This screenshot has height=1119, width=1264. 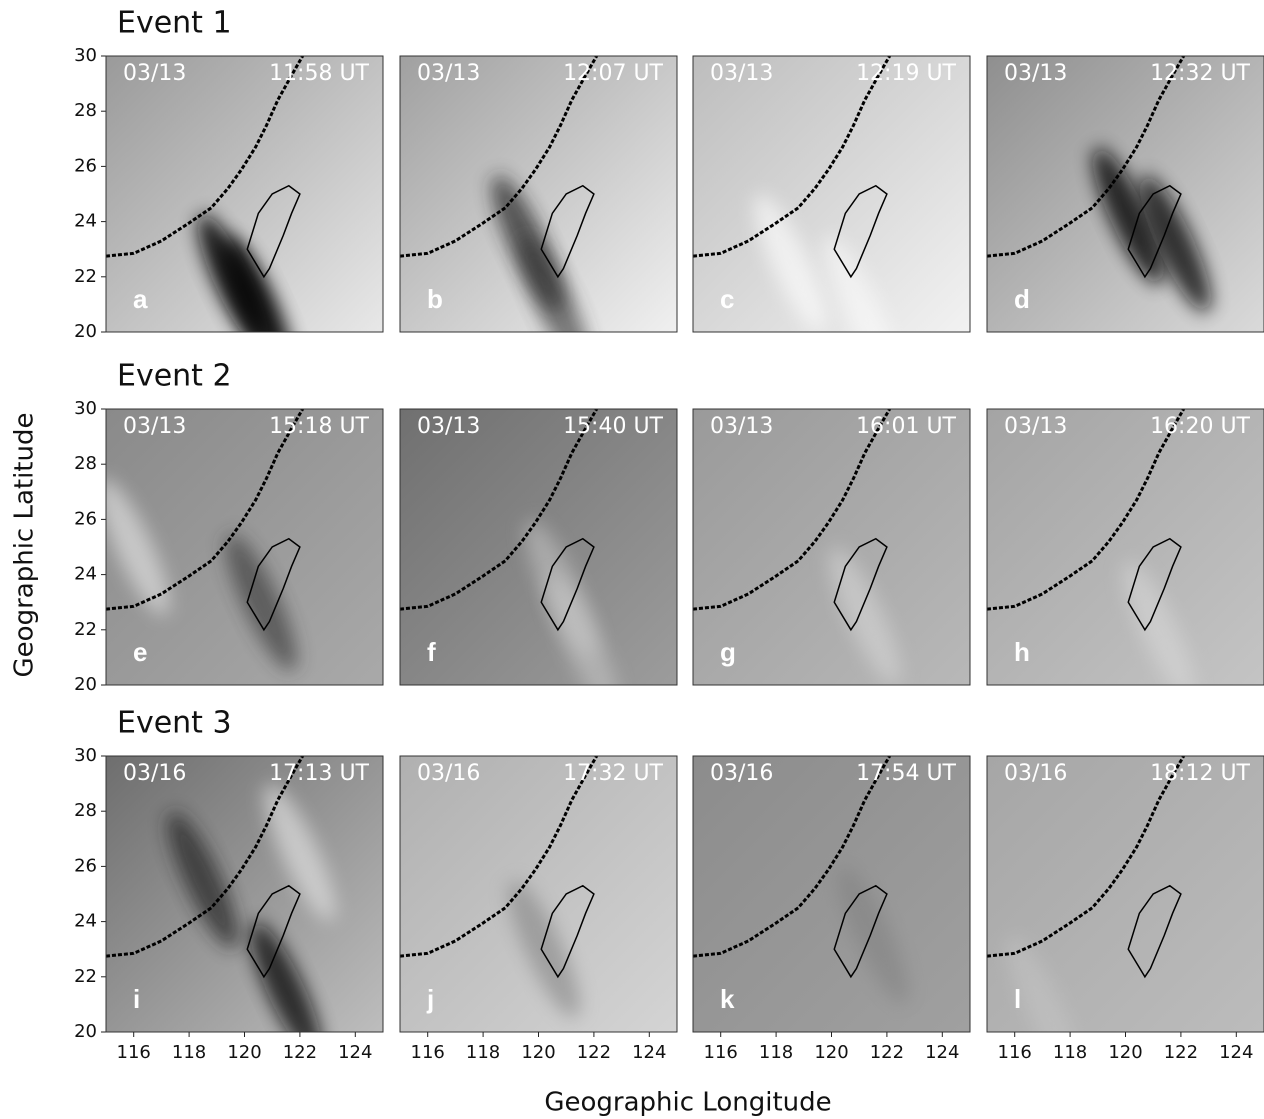 I want to click on panel-letter: f, so click(x=431, y=652).